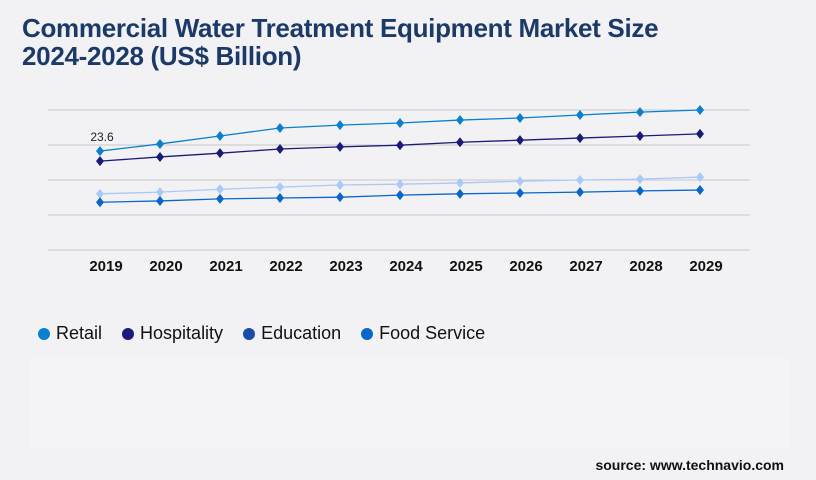 This screenshot has width=816, height=480. What do you see at coordinates (165, 266) in the screenshot?
I see `x-tick-label: 2020` at bounding box center [165, 266].